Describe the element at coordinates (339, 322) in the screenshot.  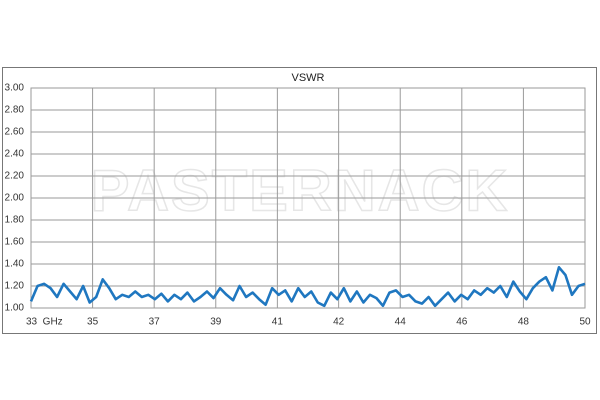
I see `x-tick-label: 42` at that location.